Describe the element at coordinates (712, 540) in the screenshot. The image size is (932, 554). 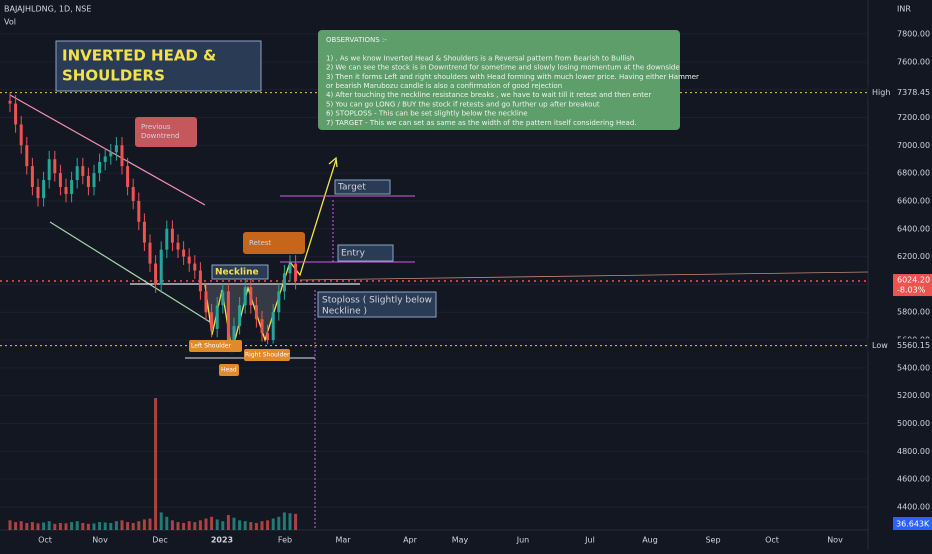
I see `x-tick-label: Sep` at that location.